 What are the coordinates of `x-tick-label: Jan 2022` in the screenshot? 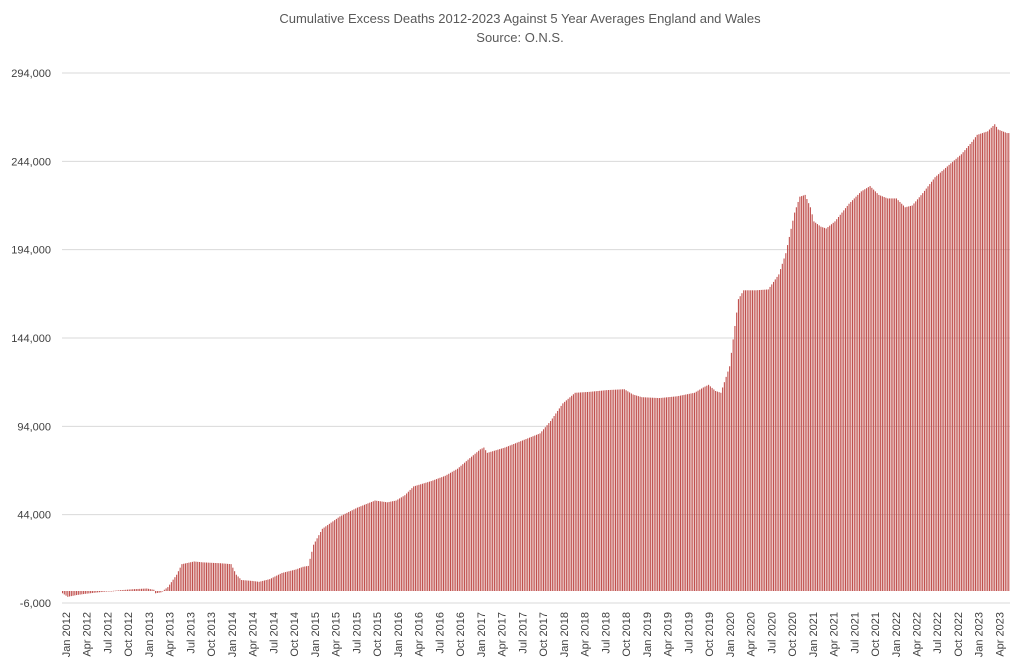 It's located at (897, 634).